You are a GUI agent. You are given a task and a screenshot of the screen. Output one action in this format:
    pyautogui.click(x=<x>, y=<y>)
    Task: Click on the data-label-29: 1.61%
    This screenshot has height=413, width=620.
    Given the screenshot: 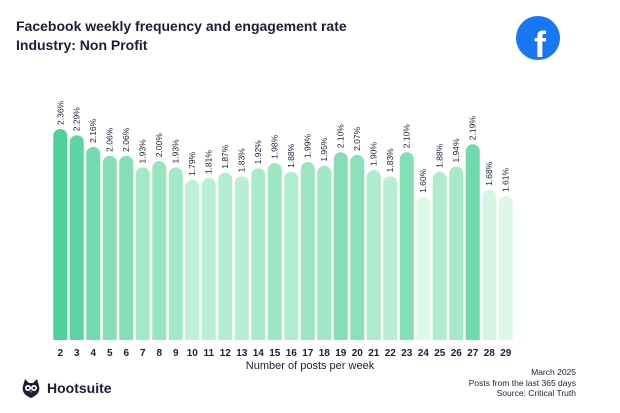 What is the action you would take?
    pyautogui.click(x=506, y=180)
    